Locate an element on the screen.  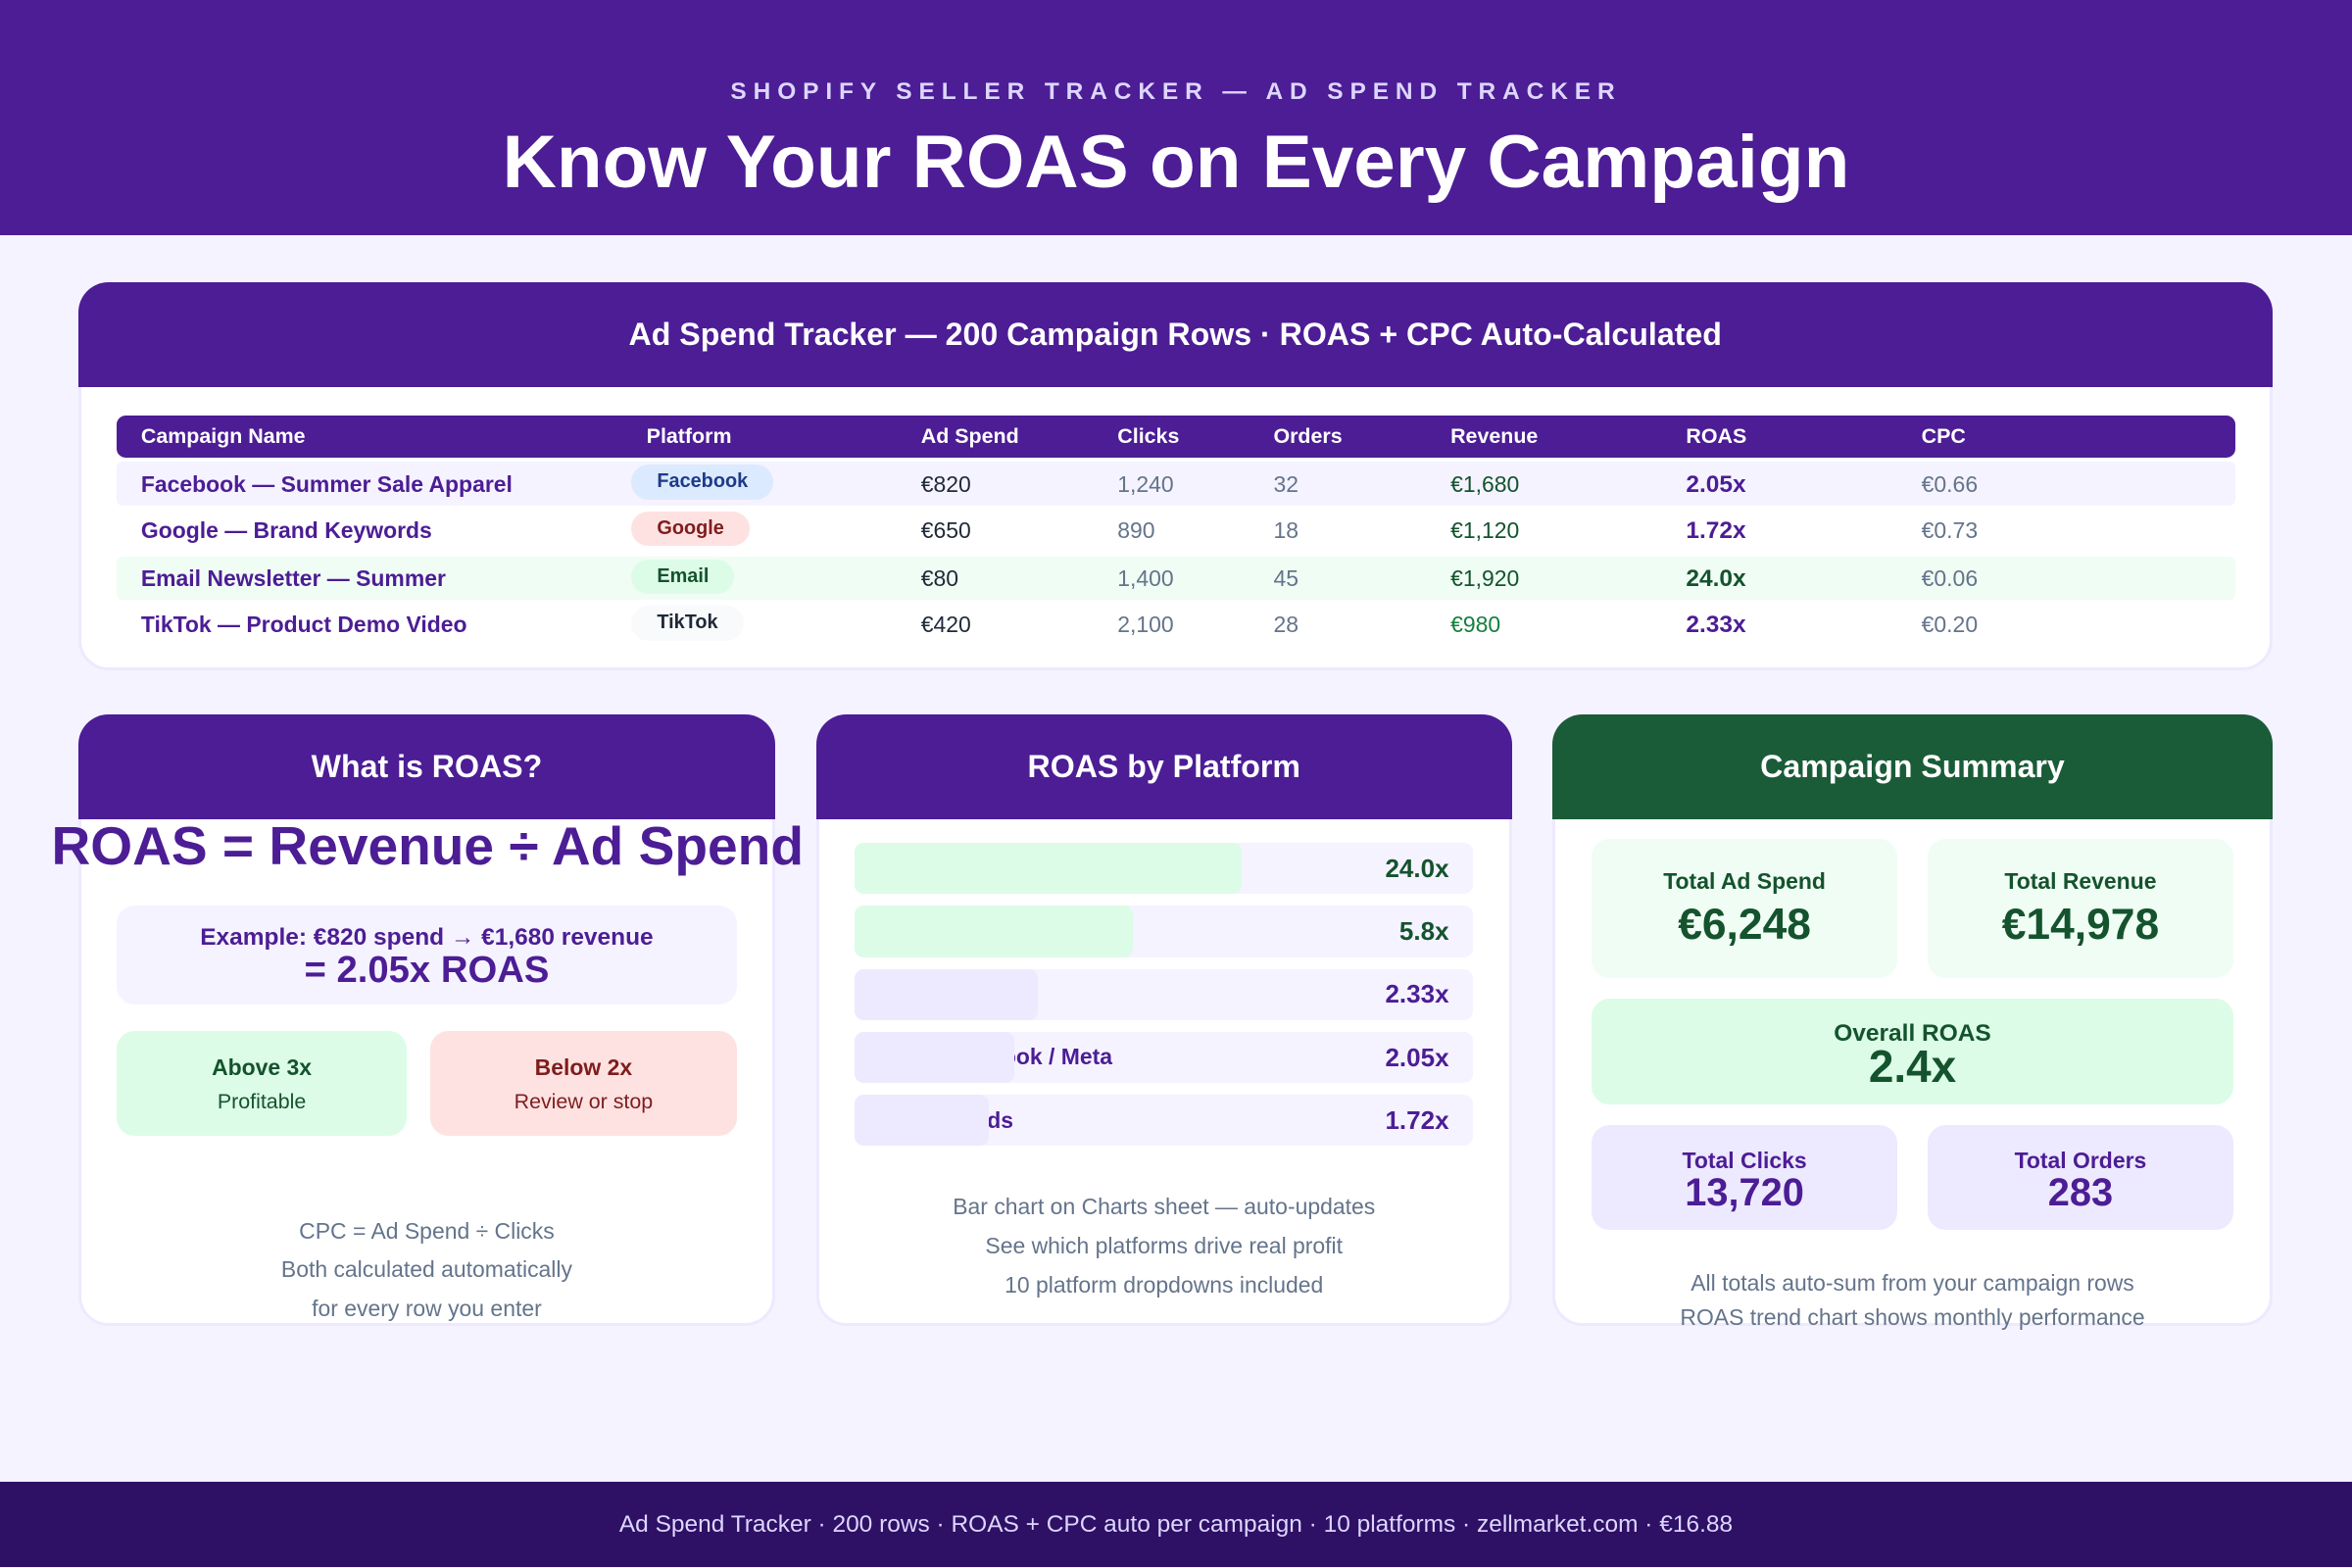
orders-cell: 32 is located at coordinates (1285, 483).